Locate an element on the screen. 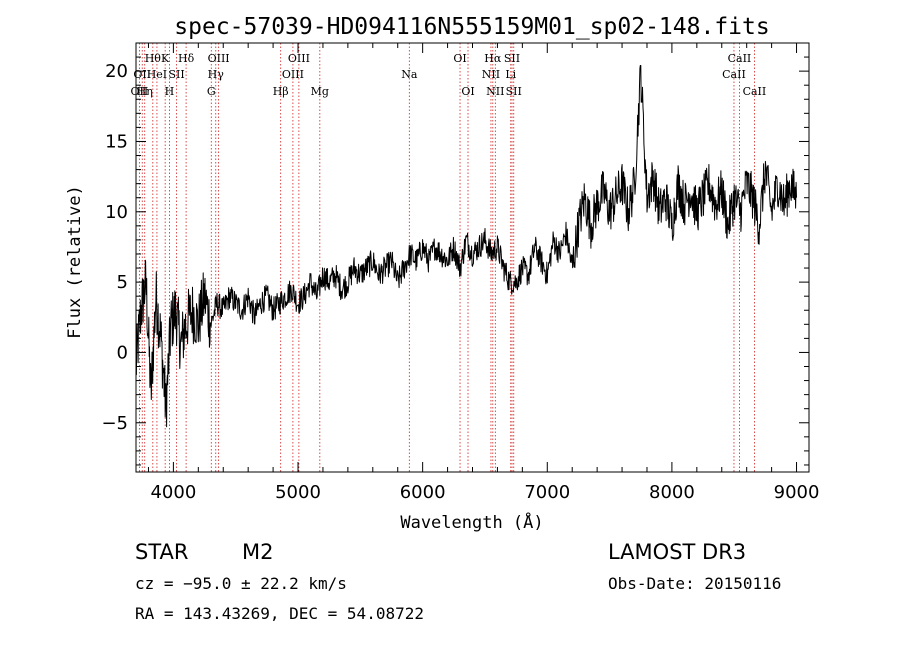 The image size is (900, 649). object-subclass: M2 is located at coordinates (258, 552).